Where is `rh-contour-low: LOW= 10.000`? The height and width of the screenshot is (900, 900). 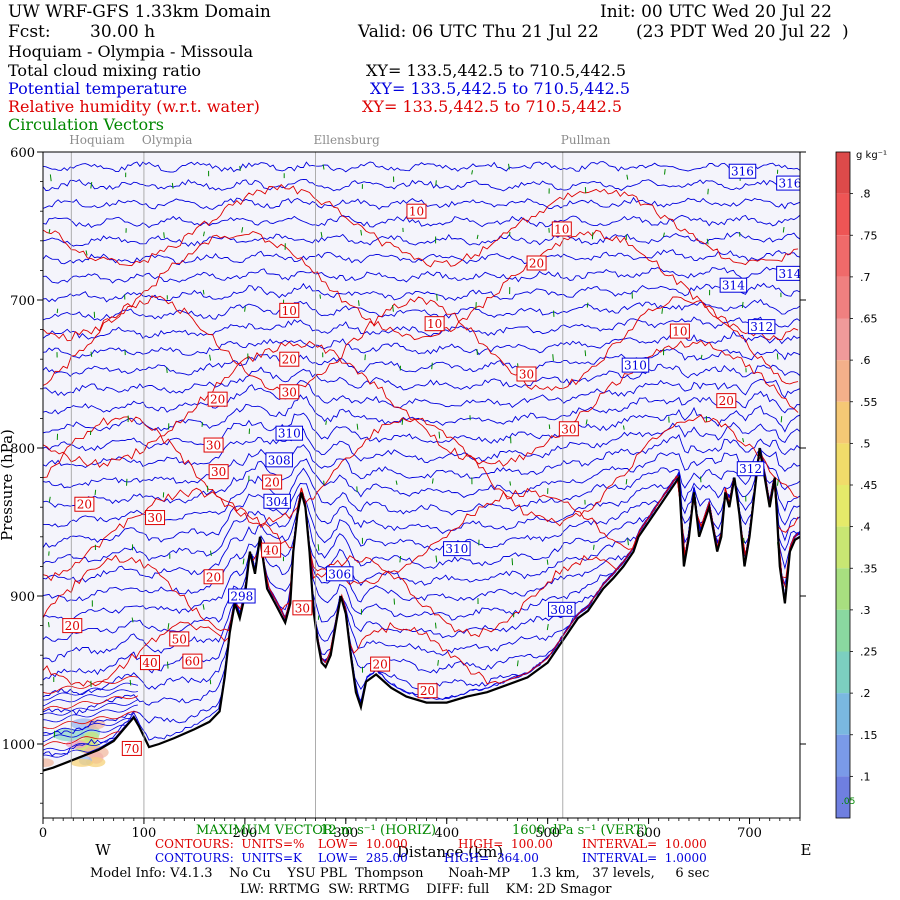 rh-contour-low: LOW= 10.000 is located at coordinates (363, 844).